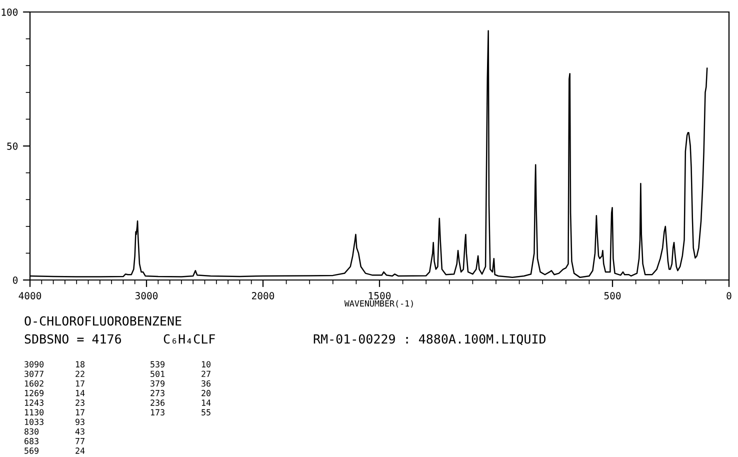  What do you see at coordinates (180, 412) in the screenshot?
I see `text: 173 55` at bounding box center [180, 412].